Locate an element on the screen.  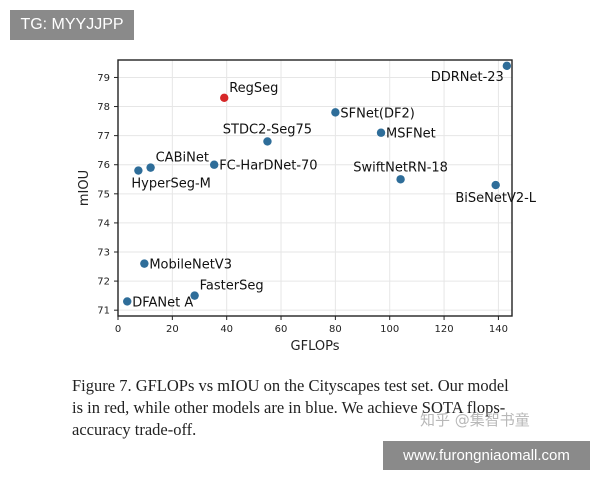
y-tick-label: 73 is located at coordinates (103, 253).